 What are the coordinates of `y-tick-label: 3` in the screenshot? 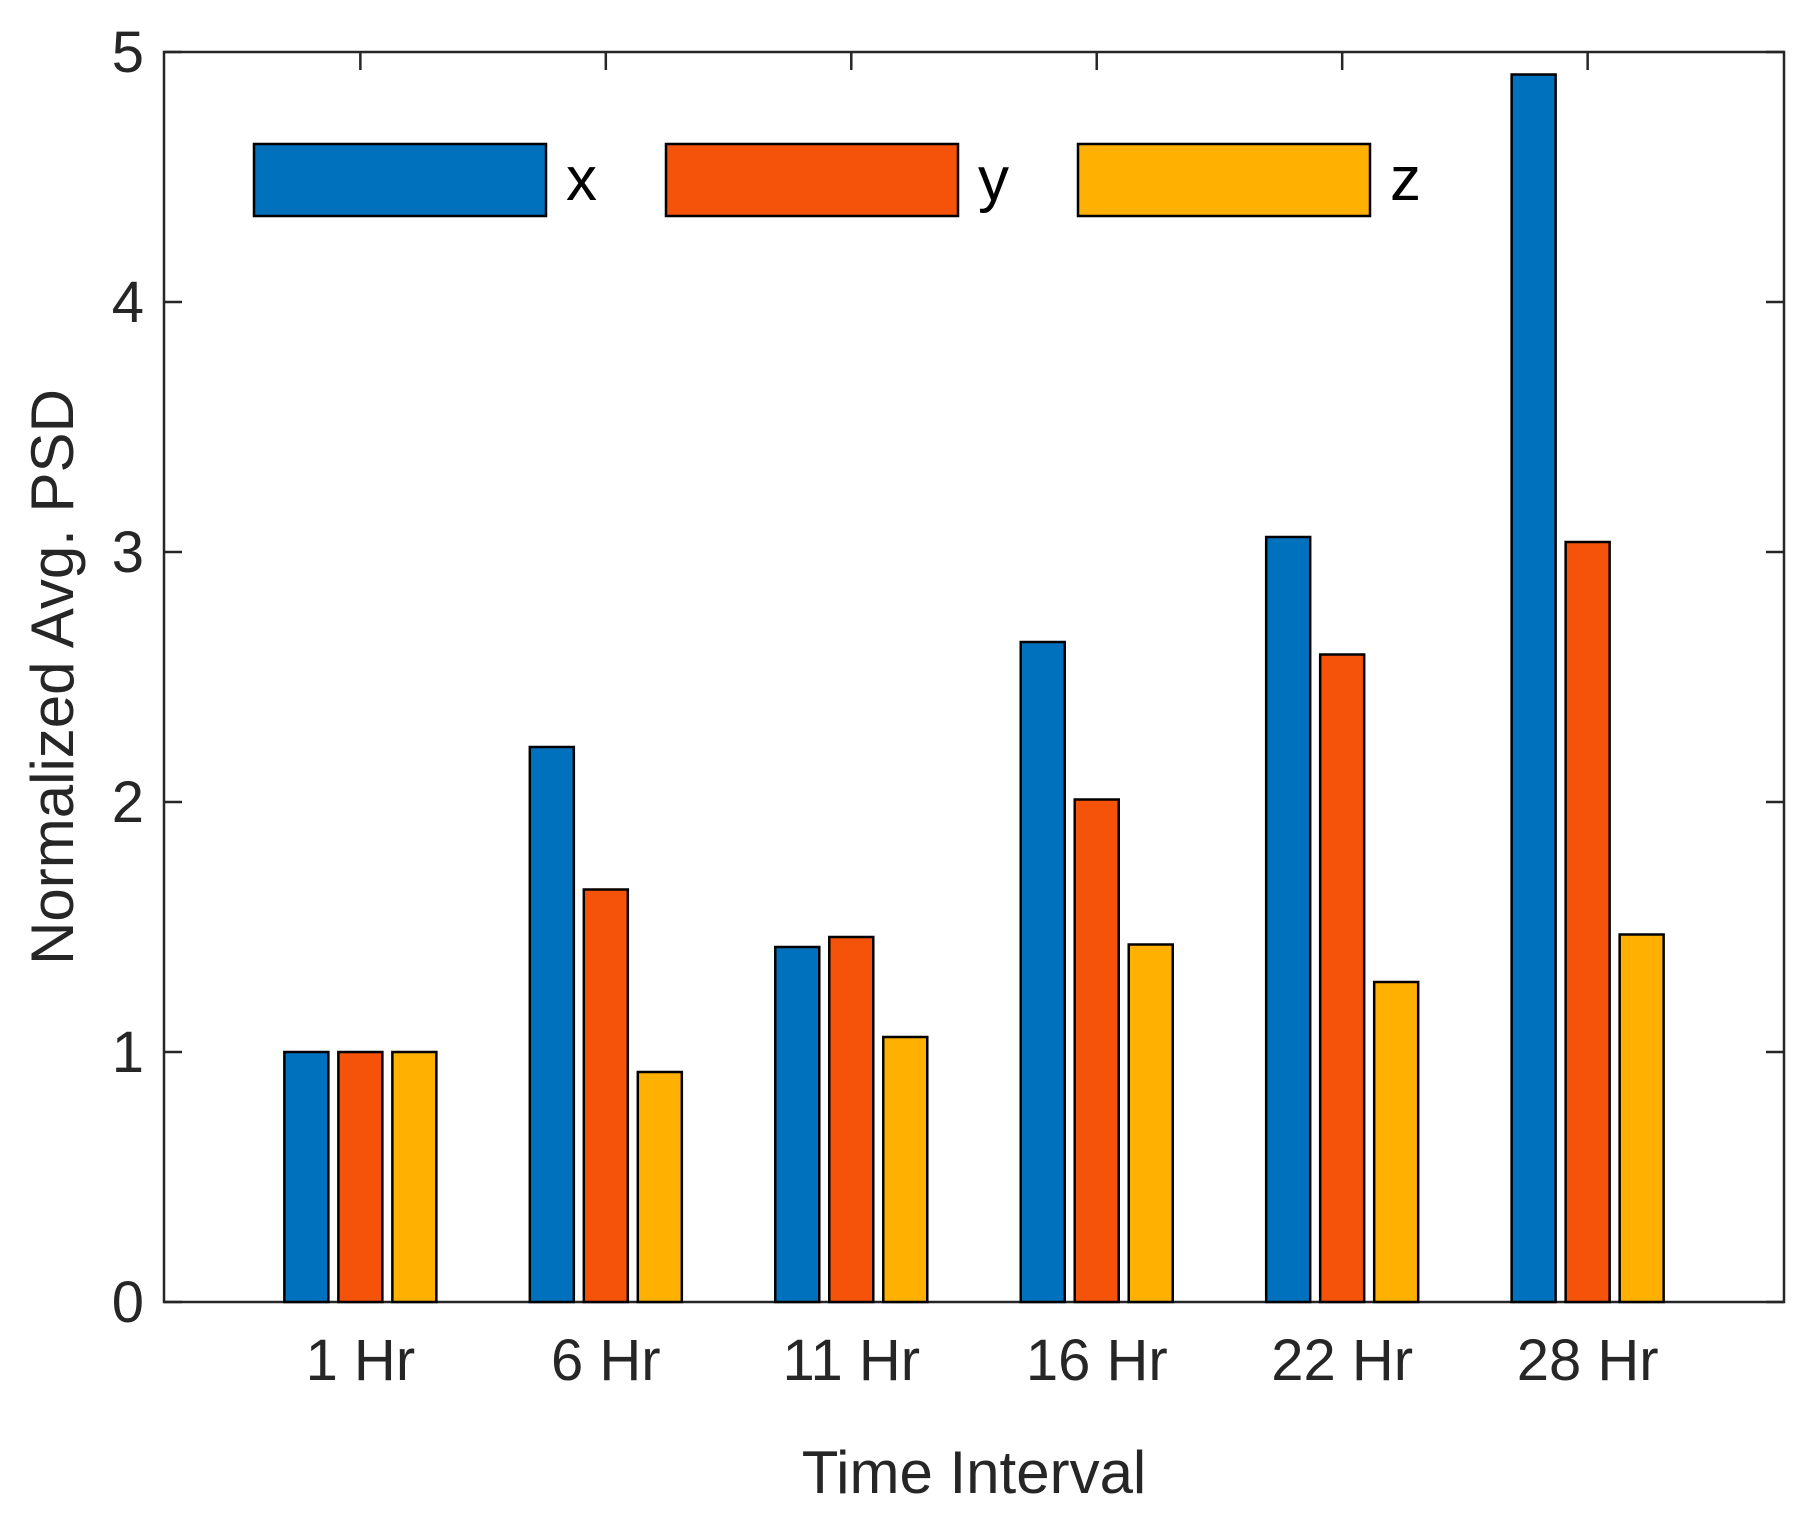 It's located at (128, 552).